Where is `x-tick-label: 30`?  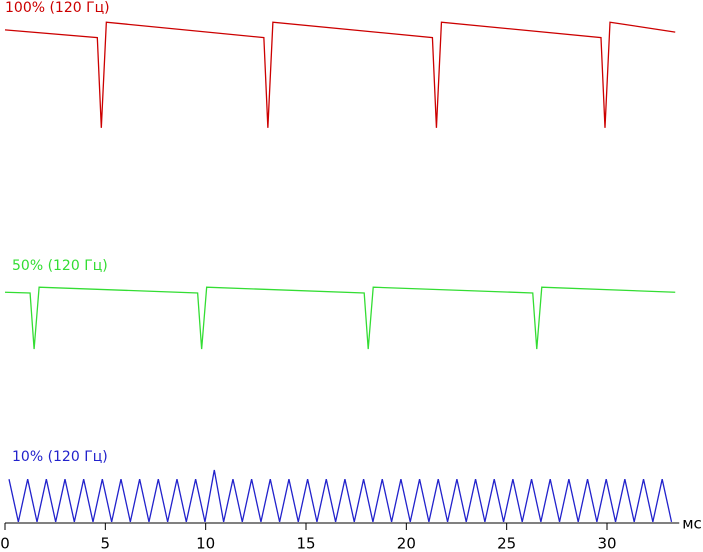 x-tick-label: 30 is located at coordinates (606, 543).